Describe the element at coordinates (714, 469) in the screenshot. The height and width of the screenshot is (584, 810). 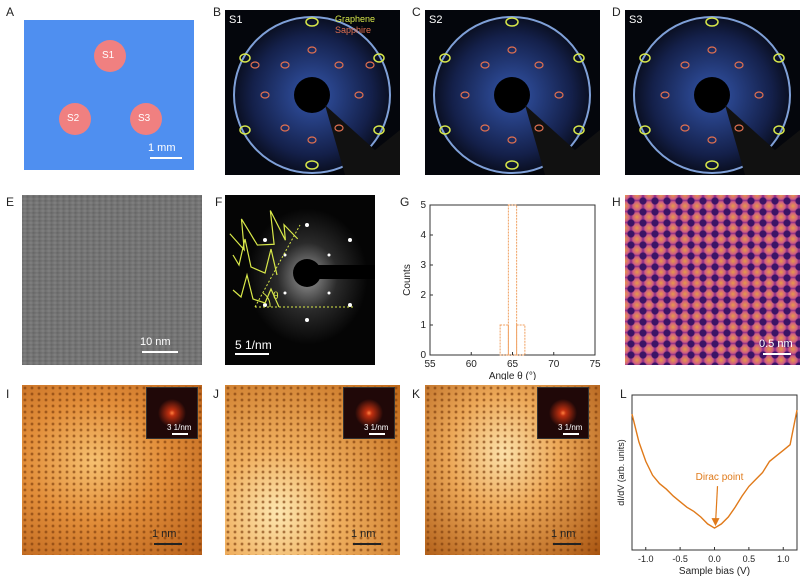
I see `spectrum-line` at that location.